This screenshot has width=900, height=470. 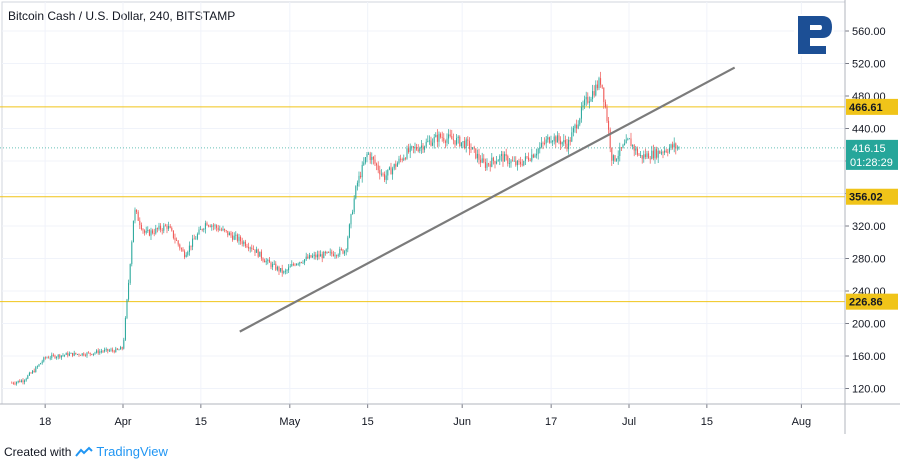 What do you see at coordinates (869, 227) in the screenshot?
I see `y-tick-label: 320.00` at bounding box center [869, 227].